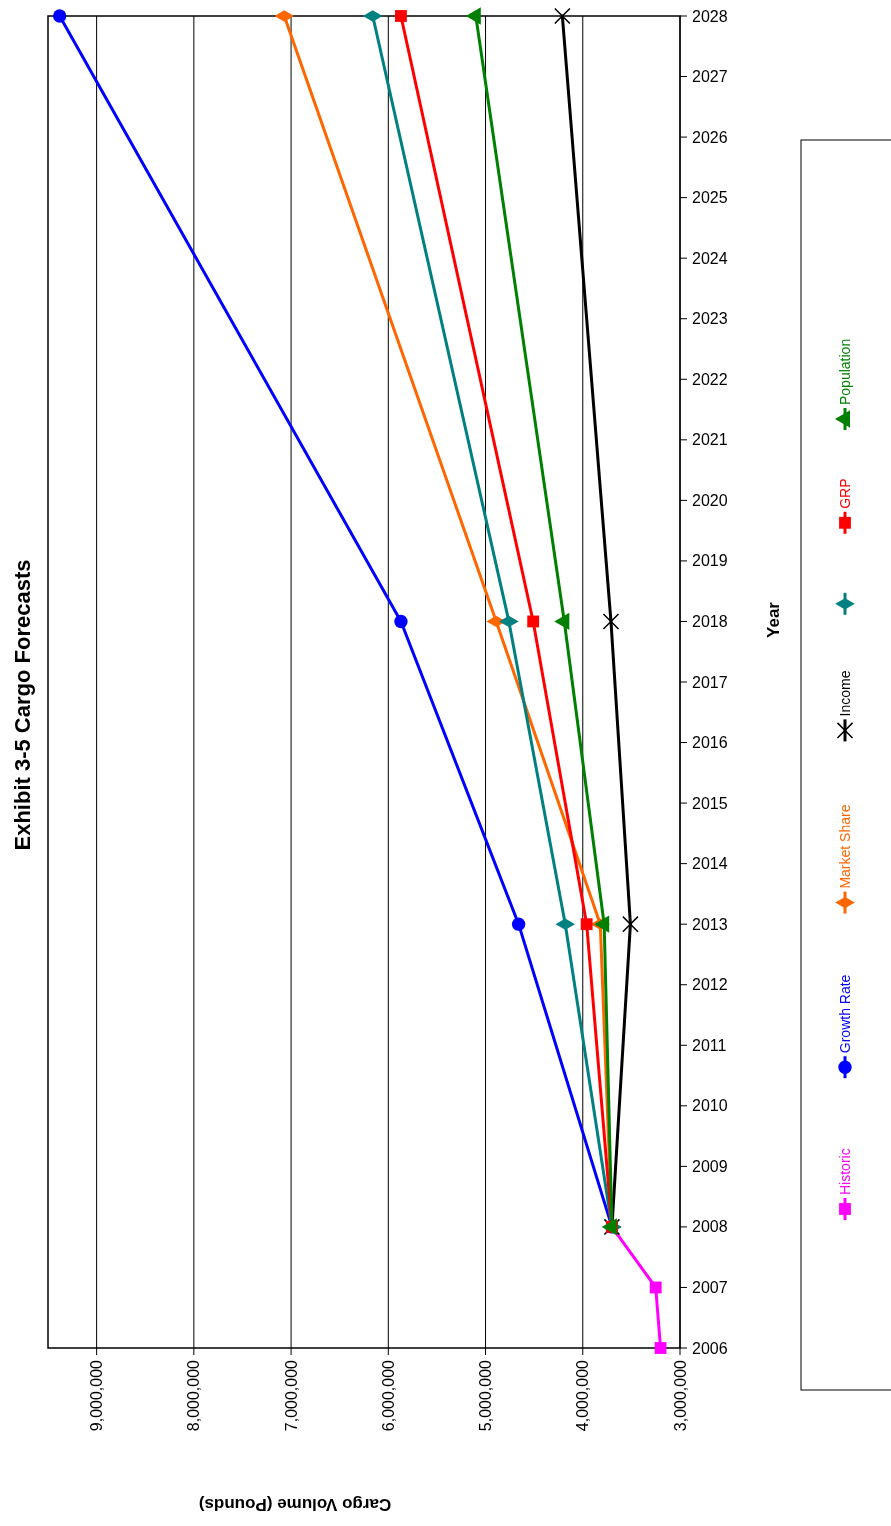 The height and width of the screenshot is (1526, 891). What do you see at coordinates (710, 379) in the screenshot?
I see `y-tick-label: 2022` at bounding box center [710, 379].